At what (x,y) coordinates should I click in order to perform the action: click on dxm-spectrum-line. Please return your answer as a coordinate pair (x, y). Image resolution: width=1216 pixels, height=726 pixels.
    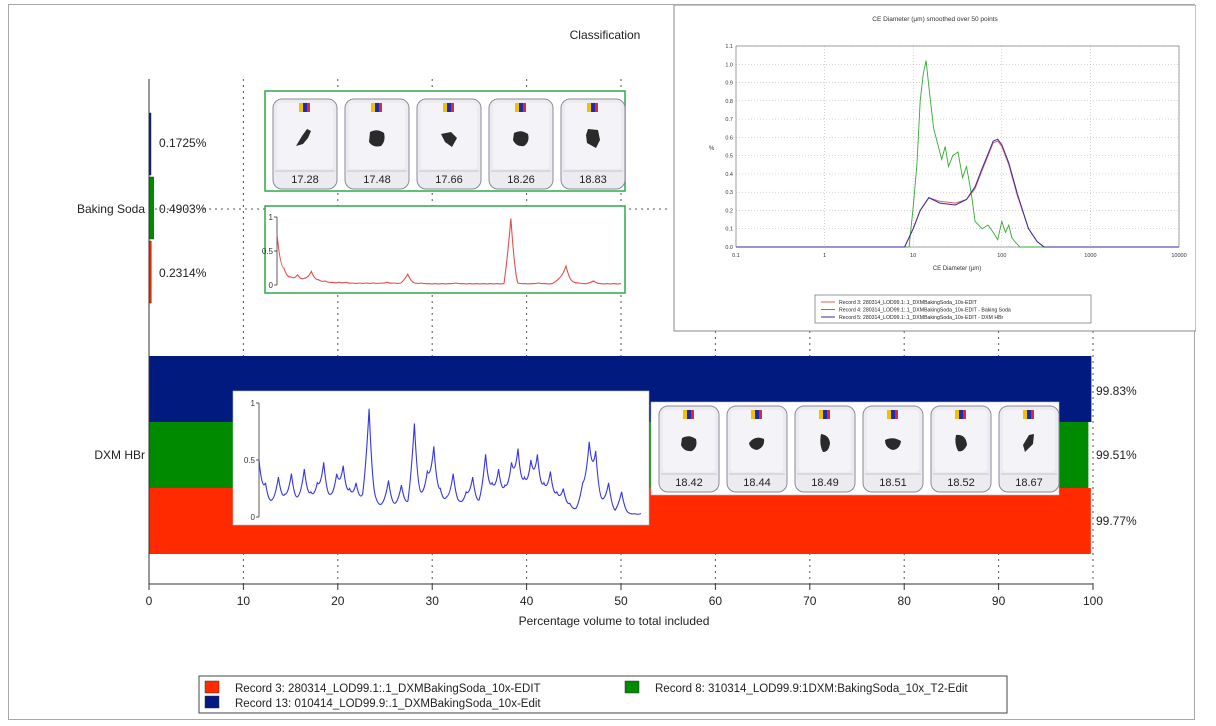
    Looking at the image, I should click on (450, 461).